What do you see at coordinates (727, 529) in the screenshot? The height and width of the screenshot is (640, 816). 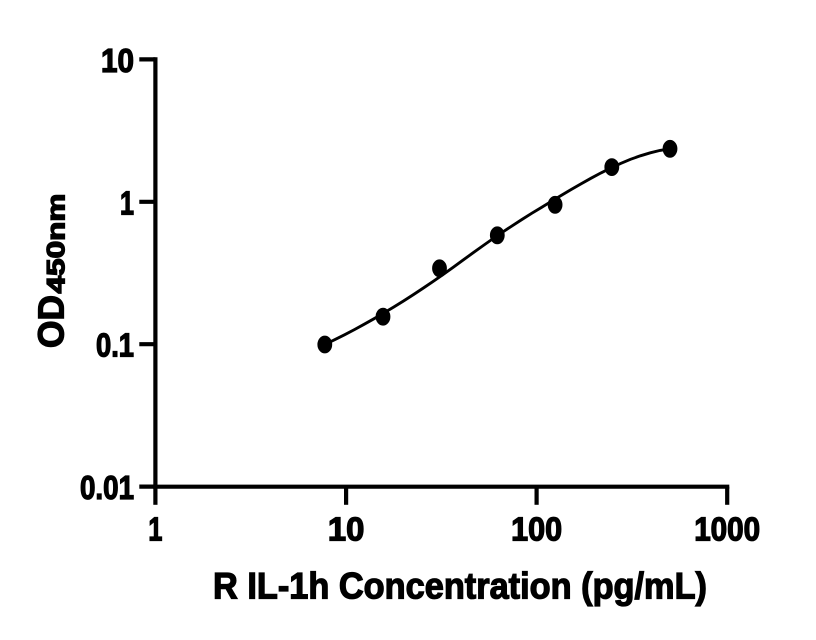 I see `svg-text: 1000` at bounding box center [727, 529].